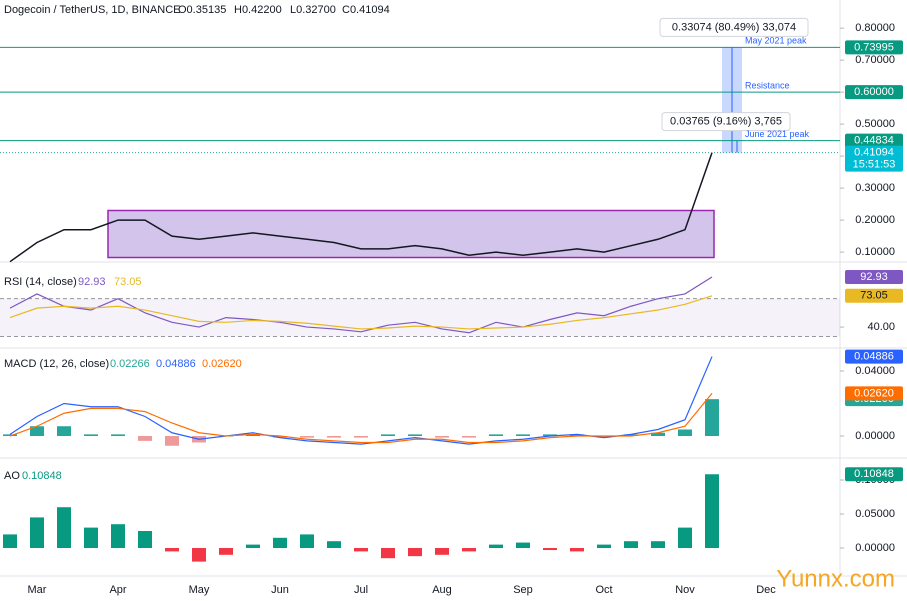 The width and height of the screenshot is (907, 601). I want to click on y-tick-label: 0.20000, so click(875, 220).